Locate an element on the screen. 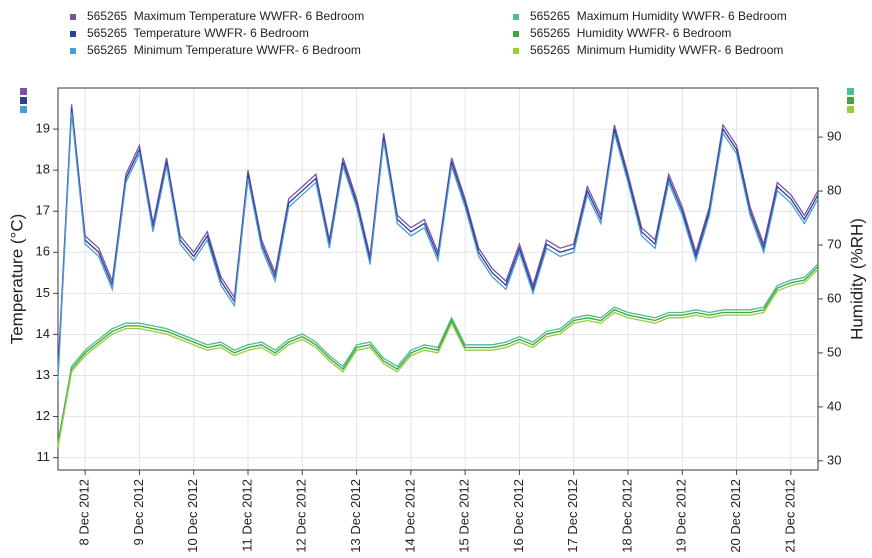 The height and width of the screenshot is (558, 872). y2-tick-label: 40 is located at coordinates (834, 405).